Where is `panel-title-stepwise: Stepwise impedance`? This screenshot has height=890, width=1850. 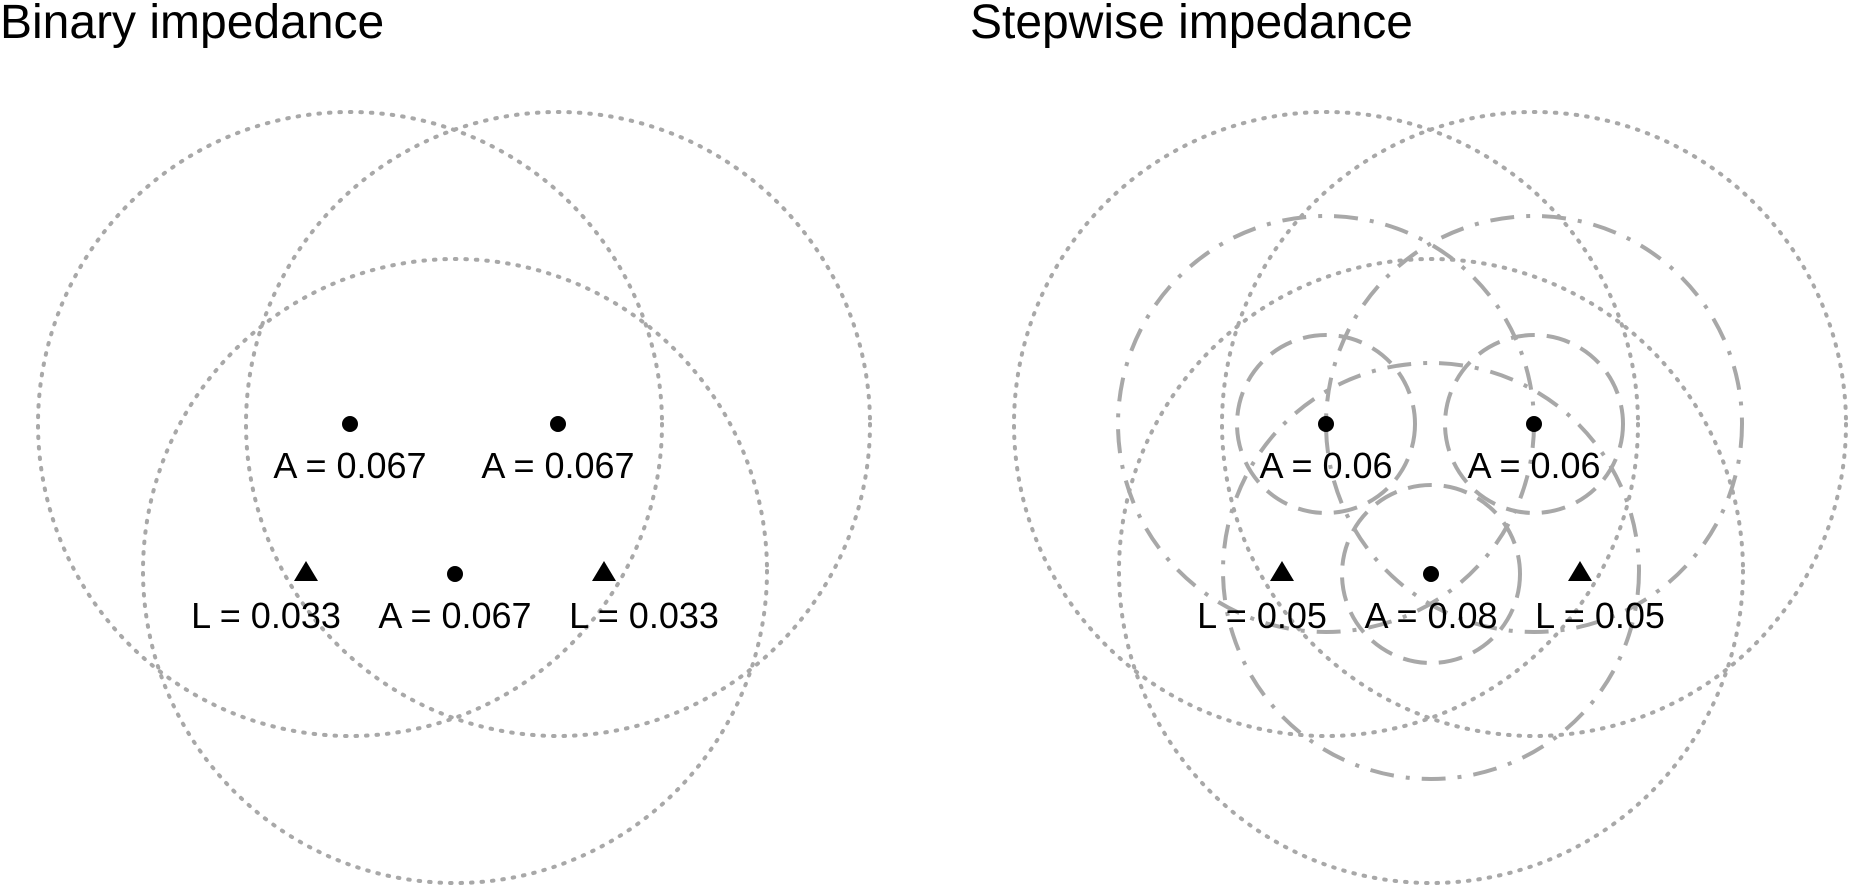
panel-title-stepwise: Stepwise impedance is located at coordinates (1191, 24).